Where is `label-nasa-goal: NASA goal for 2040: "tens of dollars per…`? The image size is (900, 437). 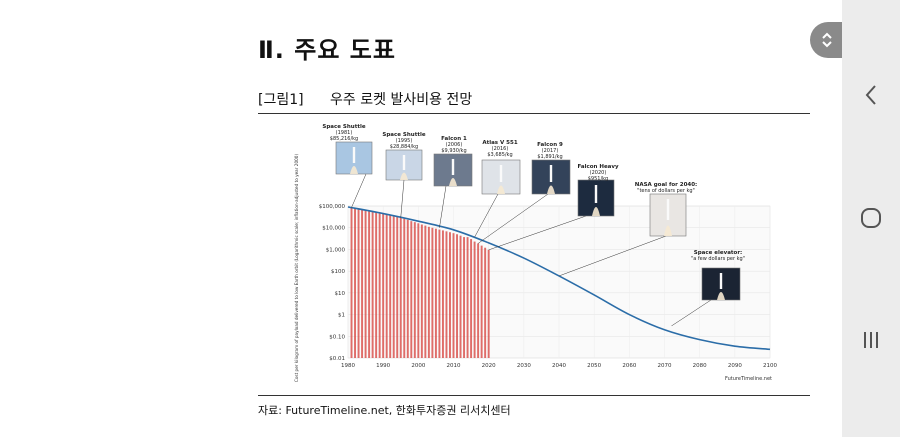
label-nasa-goal: NASA goal for 2040: "tens of dollars per… is located at coordinates (666, 188).